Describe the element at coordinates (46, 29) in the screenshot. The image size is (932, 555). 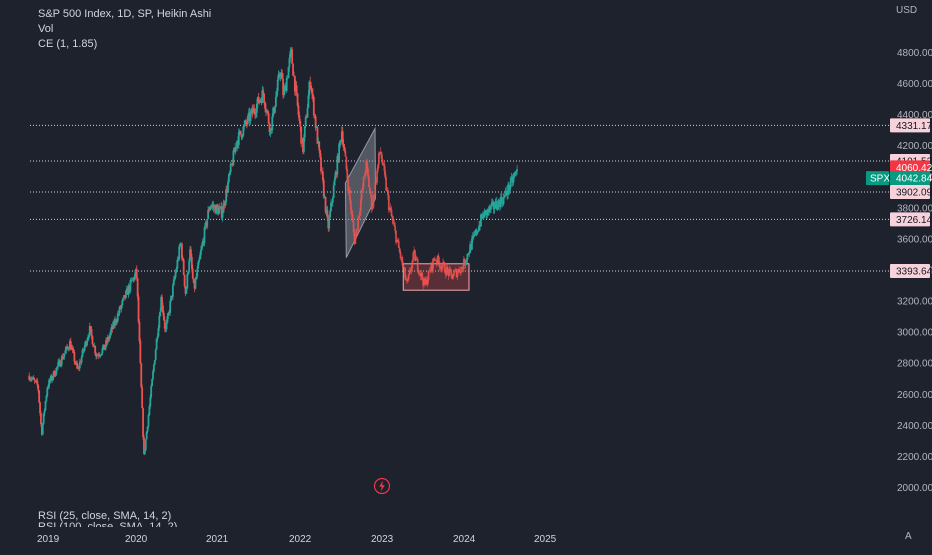
I see `volume-legend: Vol` at that location.